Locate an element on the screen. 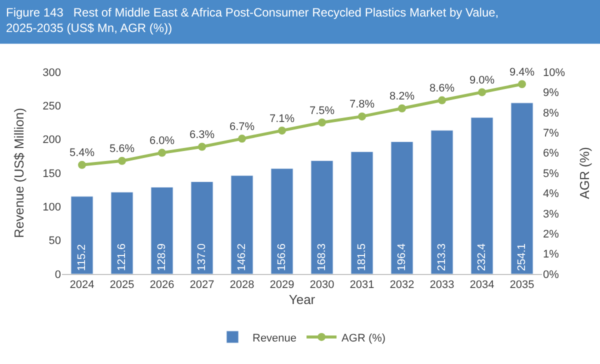  data-label: 181.5 is located at coordinates (362, 257).